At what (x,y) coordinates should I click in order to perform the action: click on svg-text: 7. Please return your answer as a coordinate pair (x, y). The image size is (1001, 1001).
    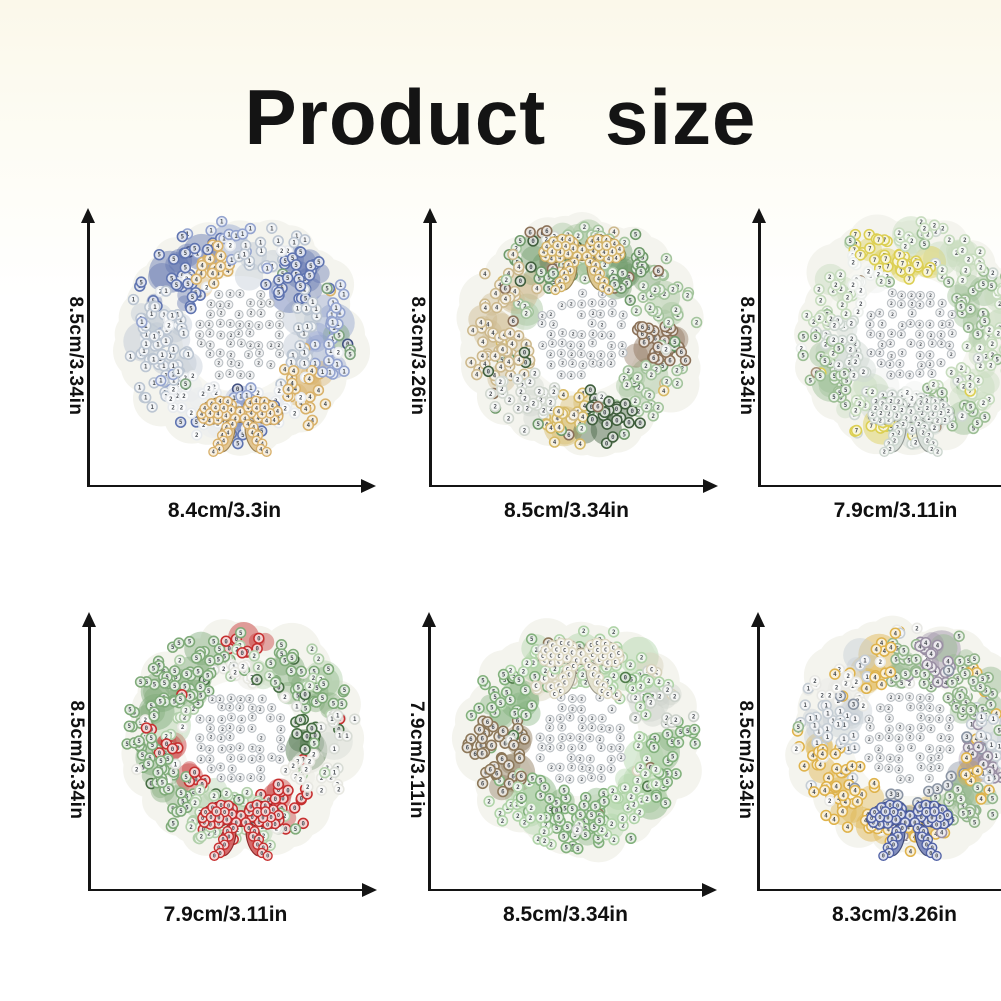
    Looking at the image, I should click on (917, 265).